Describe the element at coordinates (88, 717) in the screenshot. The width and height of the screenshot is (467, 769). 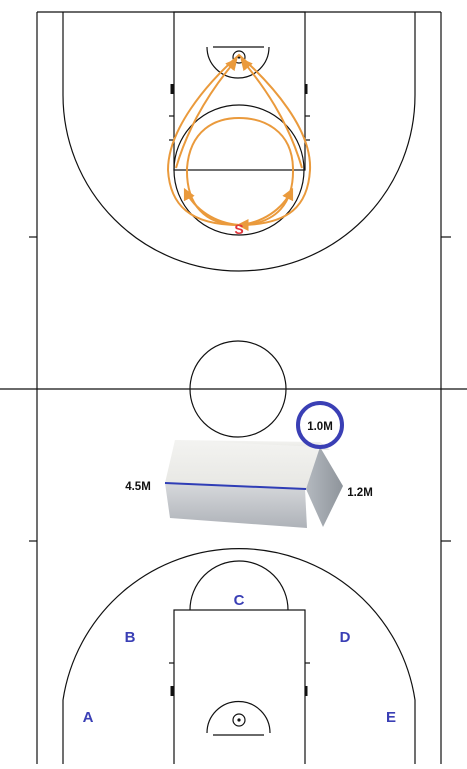
I see `position-a: A` at that location.